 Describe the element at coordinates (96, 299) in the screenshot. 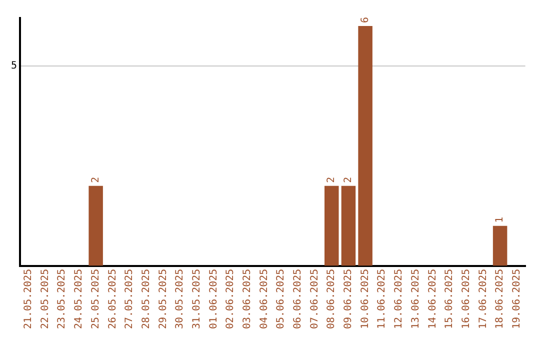

I see `x-tick-label: 25.05.2025` at that location.